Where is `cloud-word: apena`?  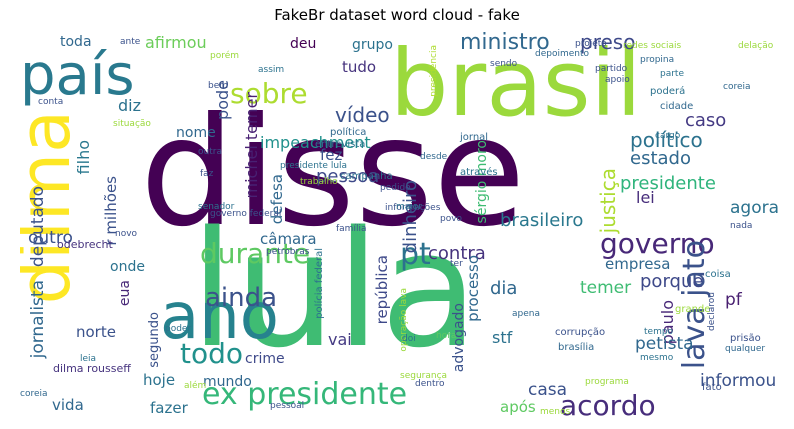 cloud-word: apena is located at coordinates (526, 314).